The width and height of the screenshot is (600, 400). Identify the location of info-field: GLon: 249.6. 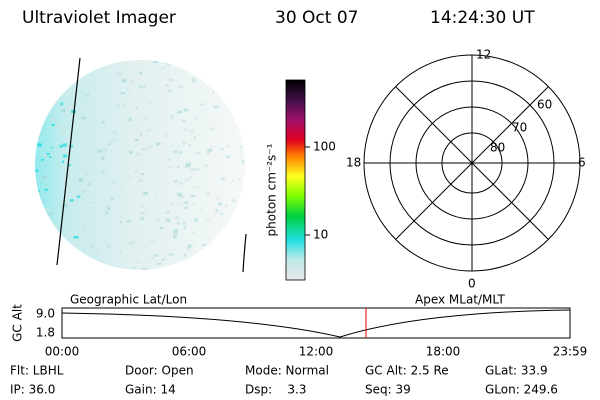
(521, 390).